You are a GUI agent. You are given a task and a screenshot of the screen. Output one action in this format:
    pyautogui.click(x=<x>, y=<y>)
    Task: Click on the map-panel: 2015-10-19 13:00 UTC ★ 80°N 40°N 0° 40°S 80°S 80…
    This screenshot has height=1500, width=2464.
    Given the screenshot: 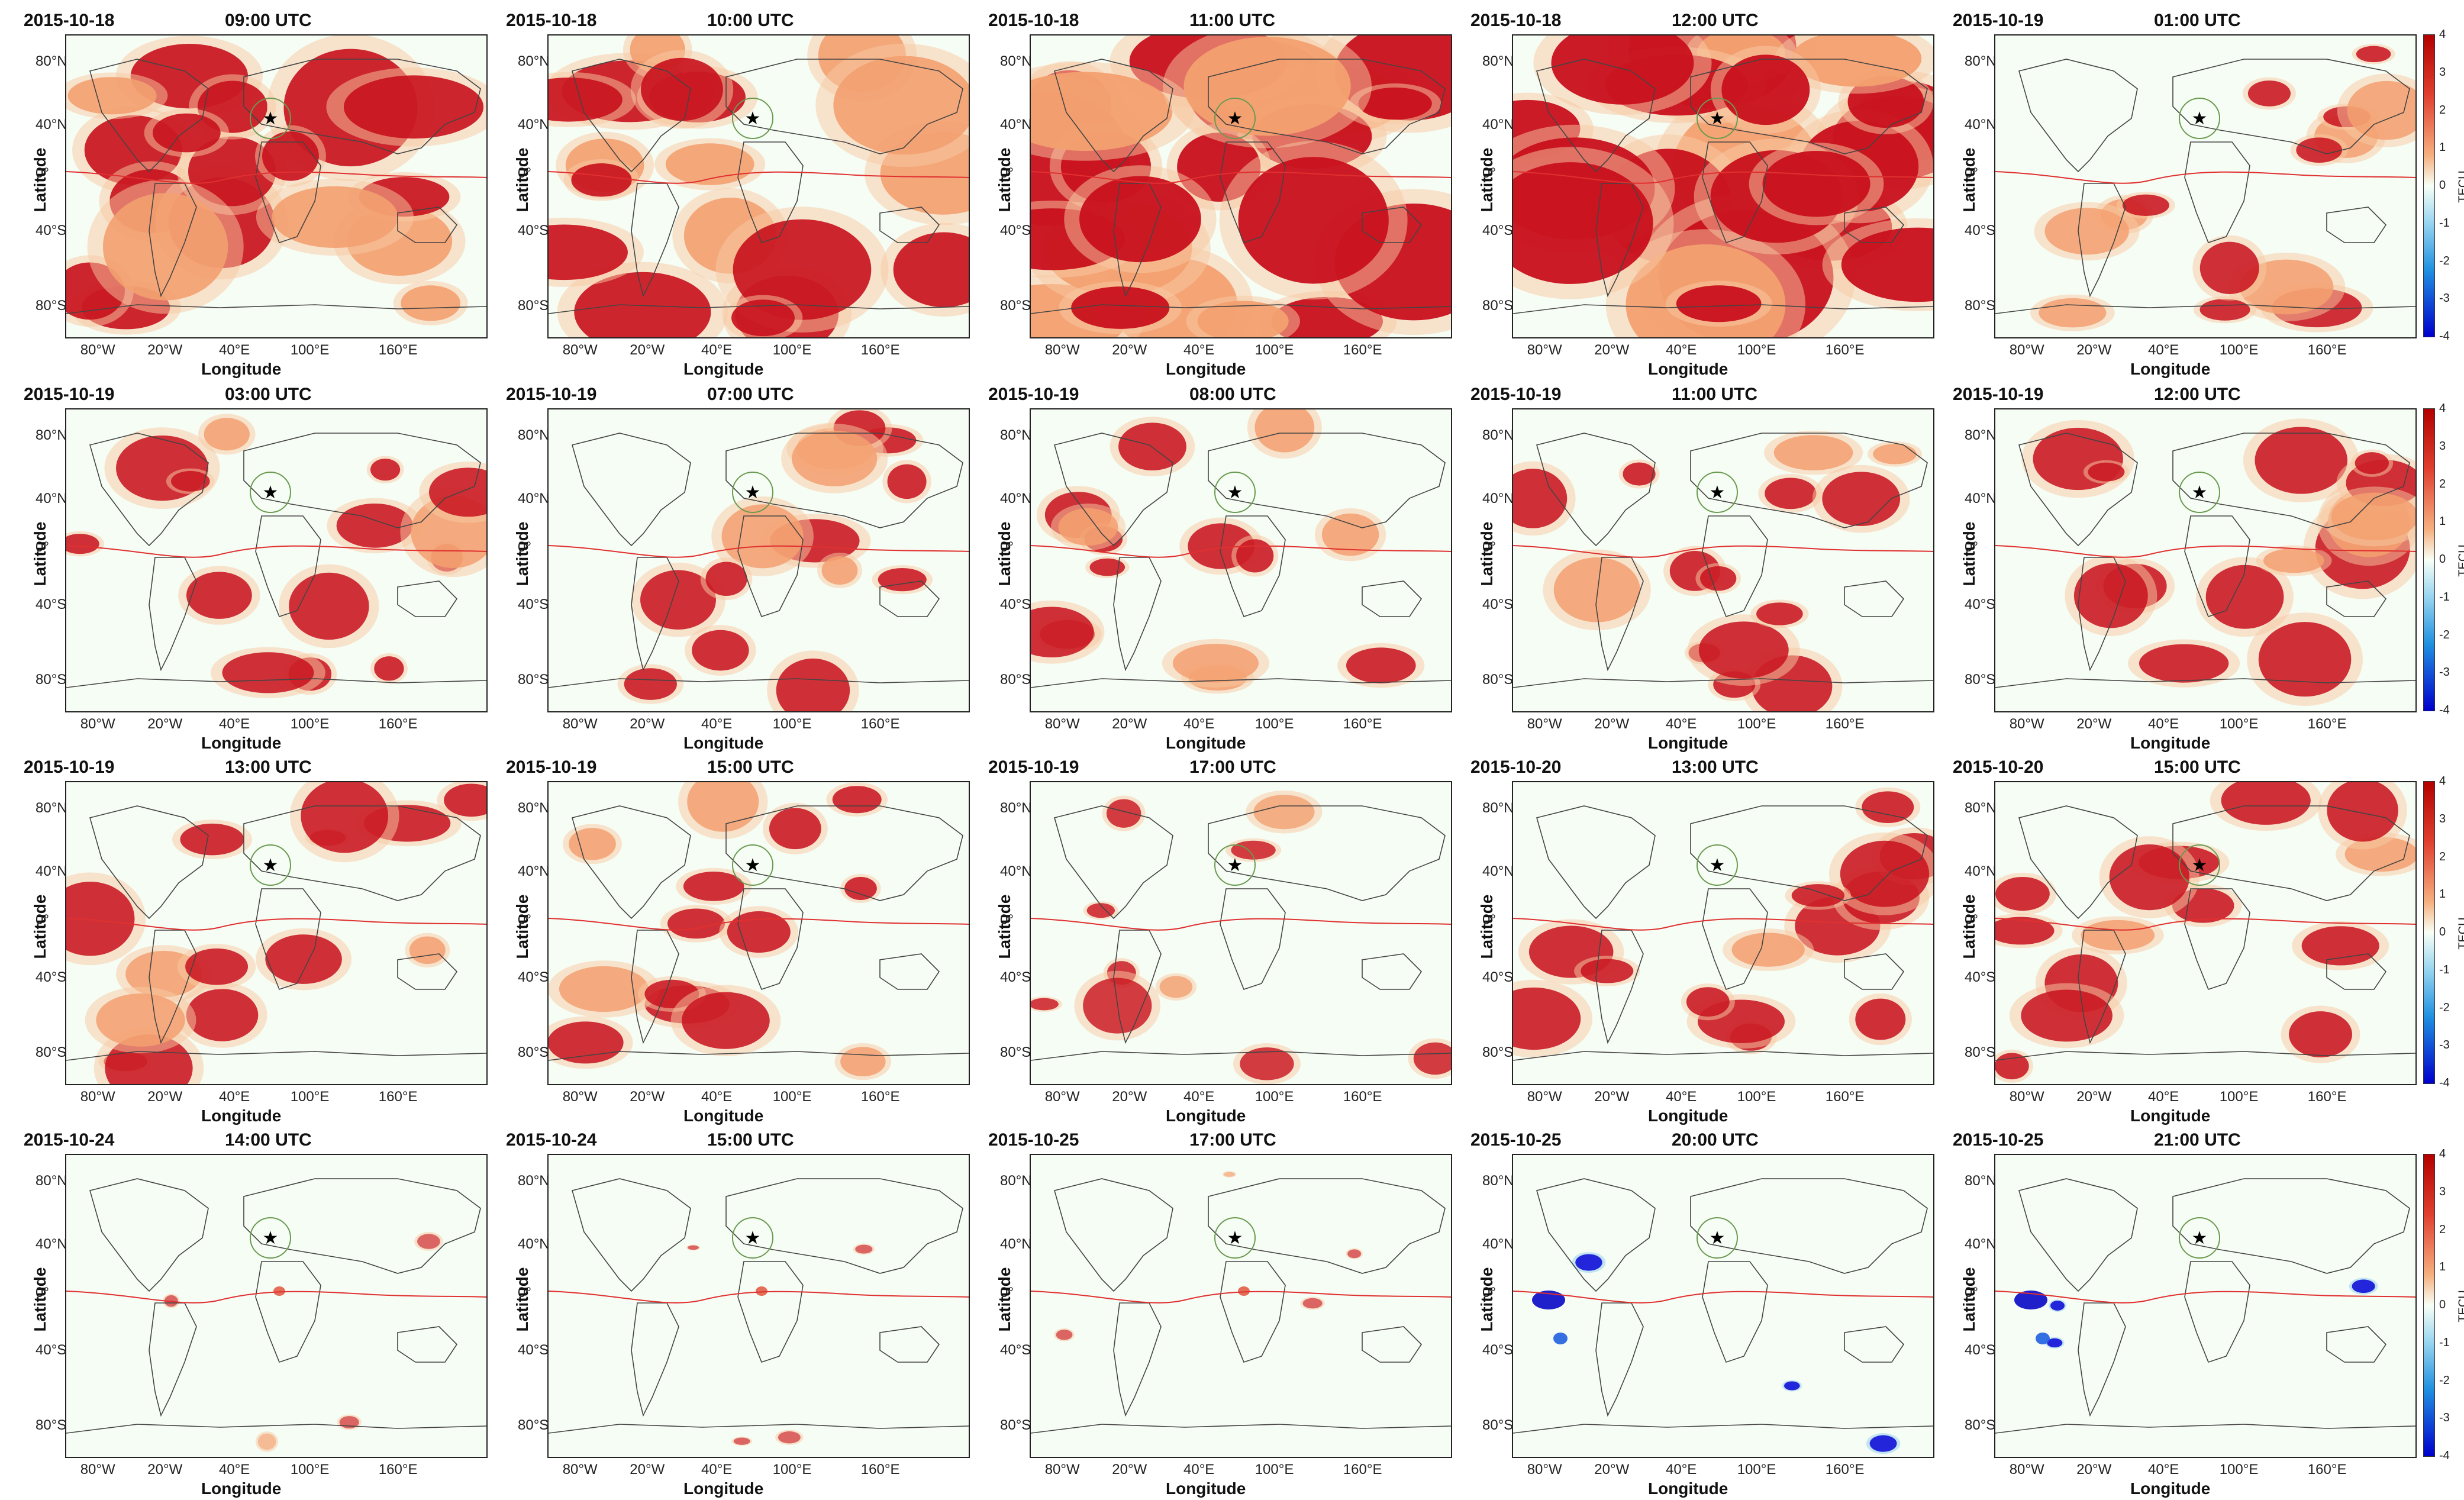 What is the action you would take?
    pyautogui.click(x=257, y=941)
    